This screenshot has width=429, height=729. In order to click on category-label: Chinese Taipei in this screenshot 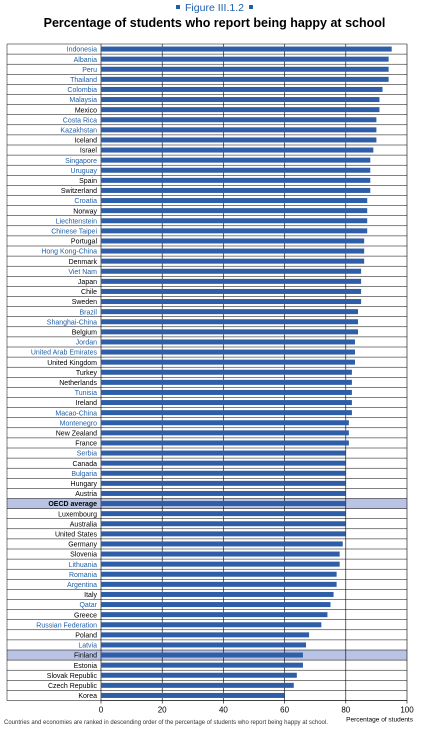, I will do `click(74, 231)`.